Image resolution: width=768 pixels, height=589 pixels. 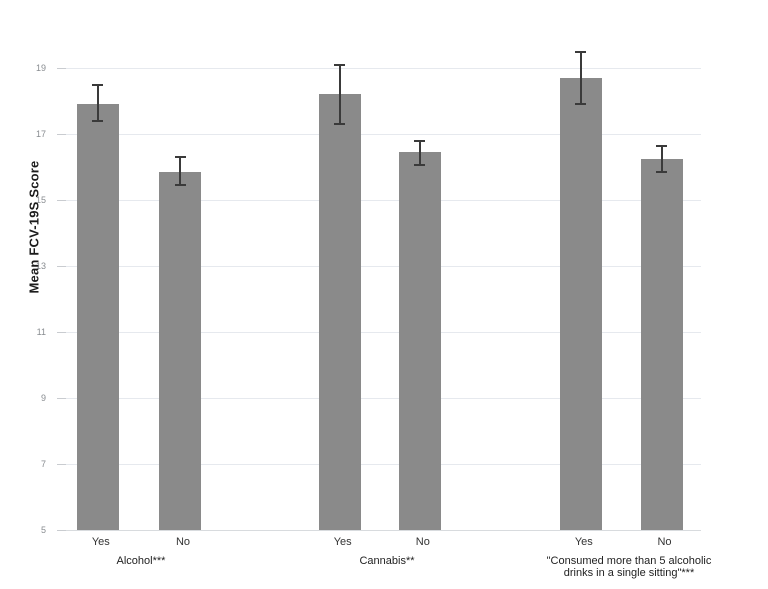 What do you see at coordinates (41, 331) in the screenshot?
I see `y-tick-label: 11` at bounding box center [41, 331].